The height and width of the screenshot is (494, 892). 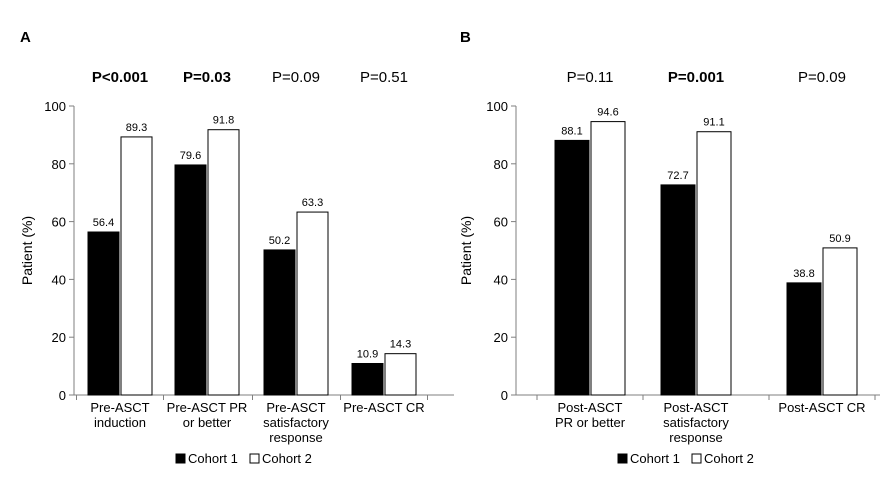 I want to click on data-label: 56.4, so click(x=103, y=223).